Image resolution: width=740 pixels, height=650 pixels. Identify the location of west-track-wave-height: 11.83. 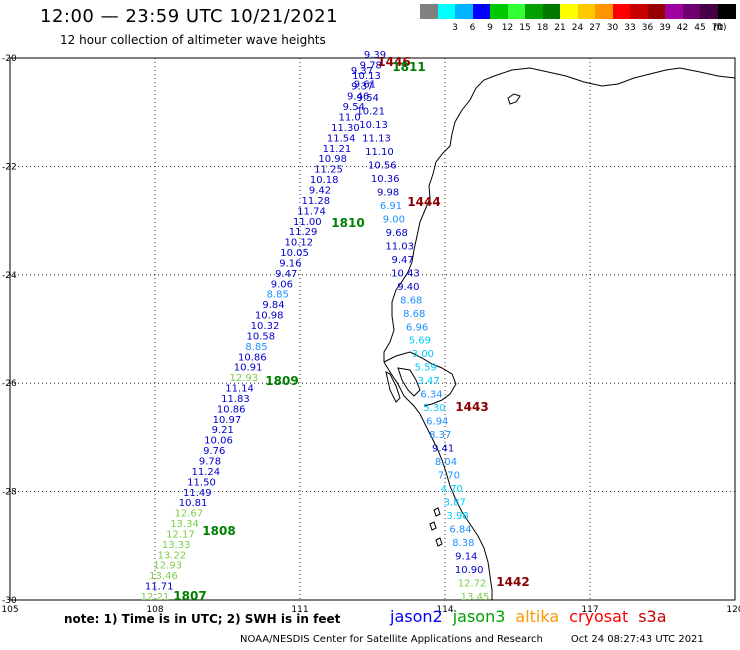
(235, 399).